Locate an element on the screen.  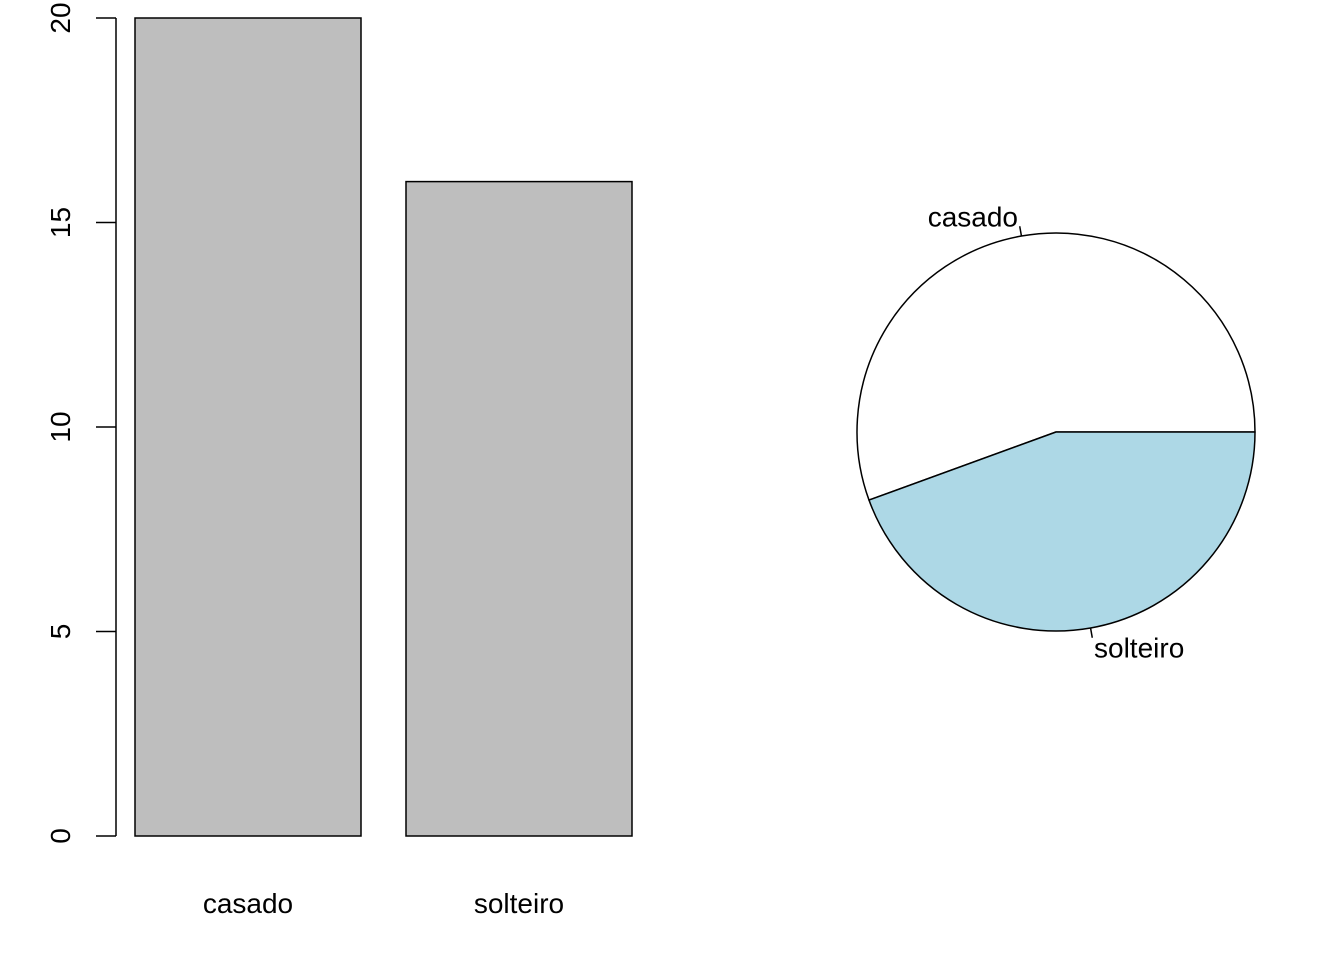
x-label-casado: casado is located at coordinates (248, 903).